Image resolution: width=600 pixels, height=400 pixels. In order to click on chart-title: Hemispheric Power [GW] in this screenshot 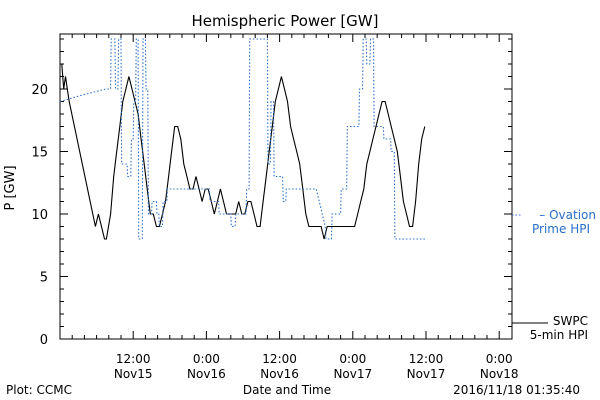, I will do `click(285, 21)`.